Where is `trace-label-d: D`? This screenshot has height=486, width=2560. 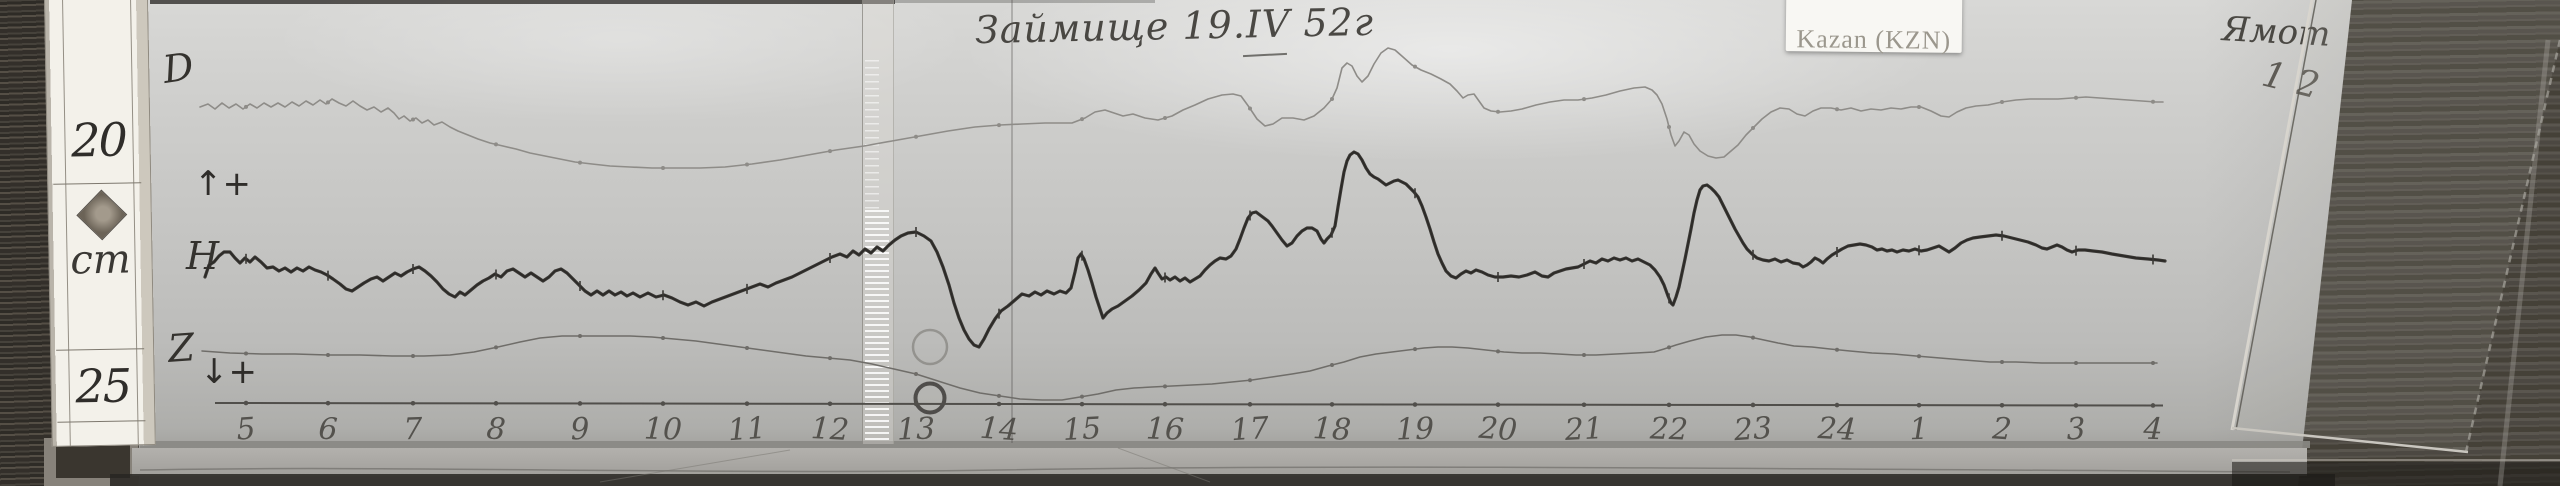
trace-label-d: D is located at coordinates (178, 68).